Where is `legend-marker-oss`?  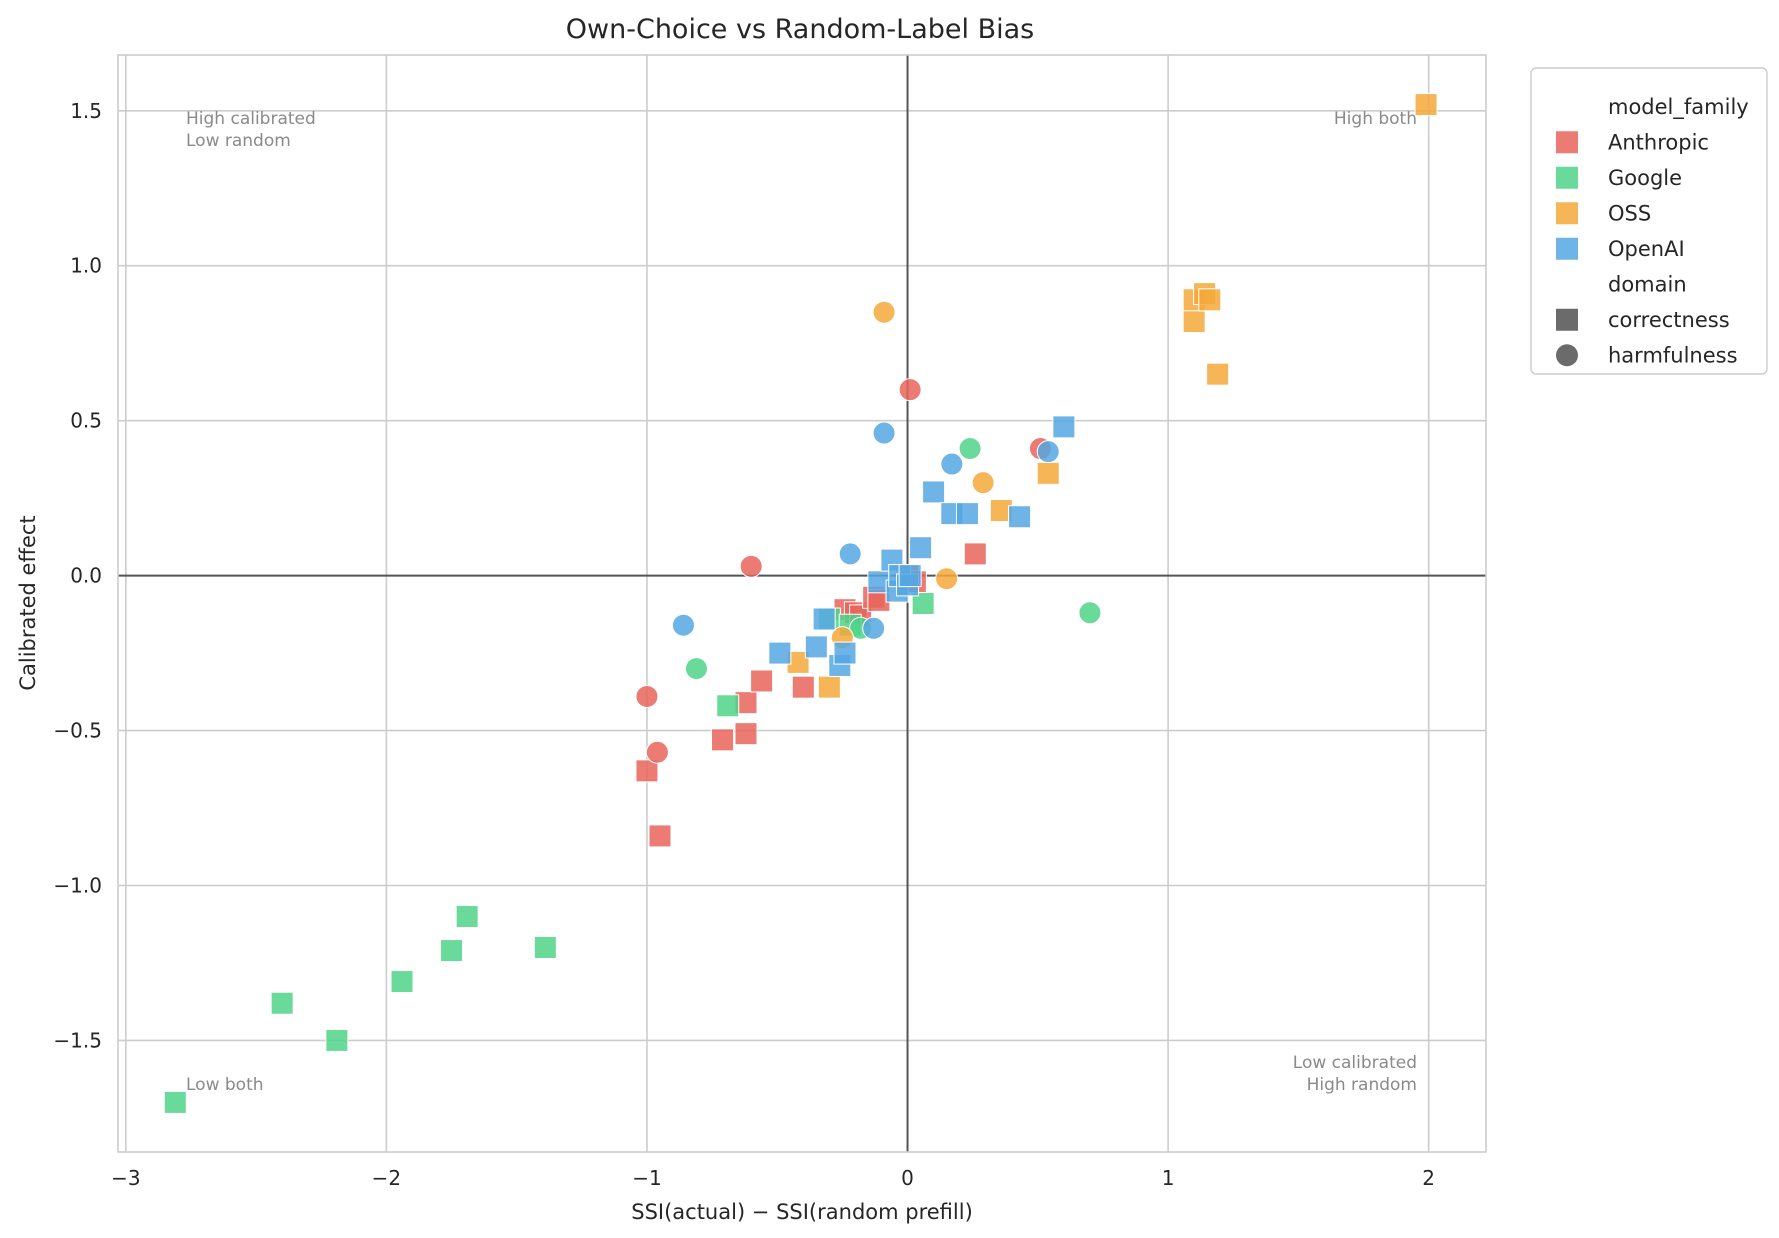 legend-marker-oss is located at coordinates (1567, 213).